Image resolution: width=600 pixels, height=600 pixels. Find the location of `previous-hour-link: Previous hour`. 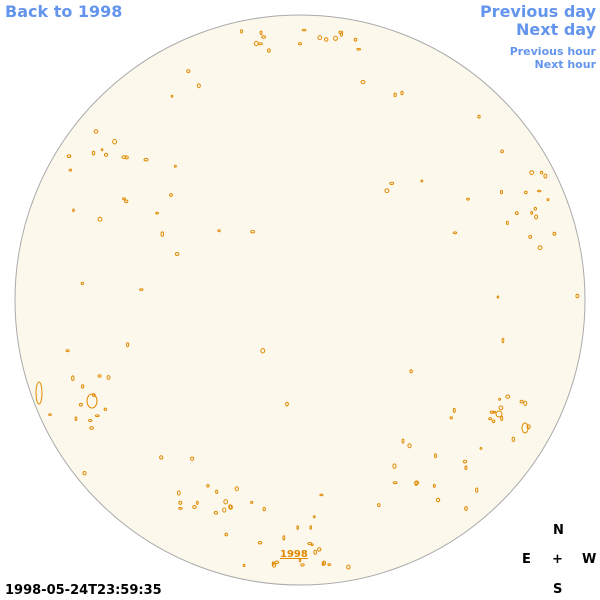

previous-hour-link: Previous hour is located at coordinates (552, 51).